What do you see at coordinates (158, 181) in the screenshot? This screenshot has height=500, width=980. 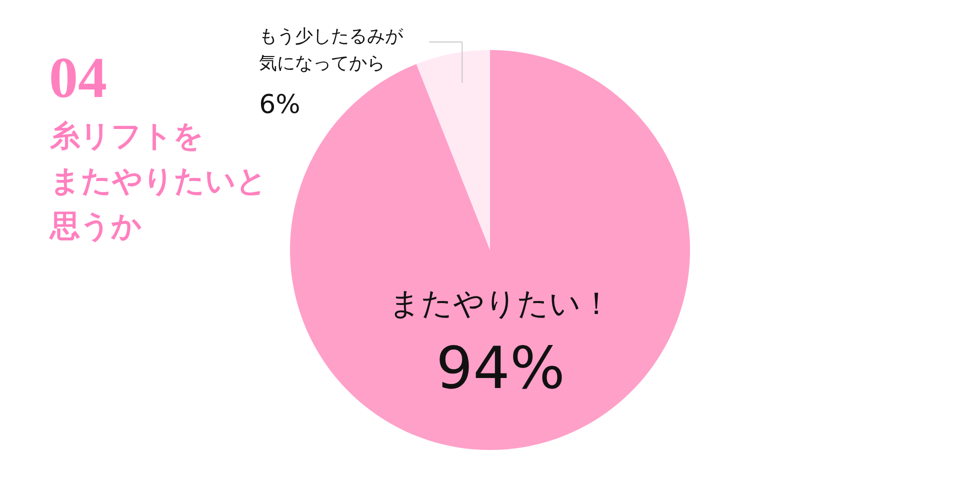 I see `text: 糸リフトをまたやりたいと思うか` at bounding box center [158, 181].